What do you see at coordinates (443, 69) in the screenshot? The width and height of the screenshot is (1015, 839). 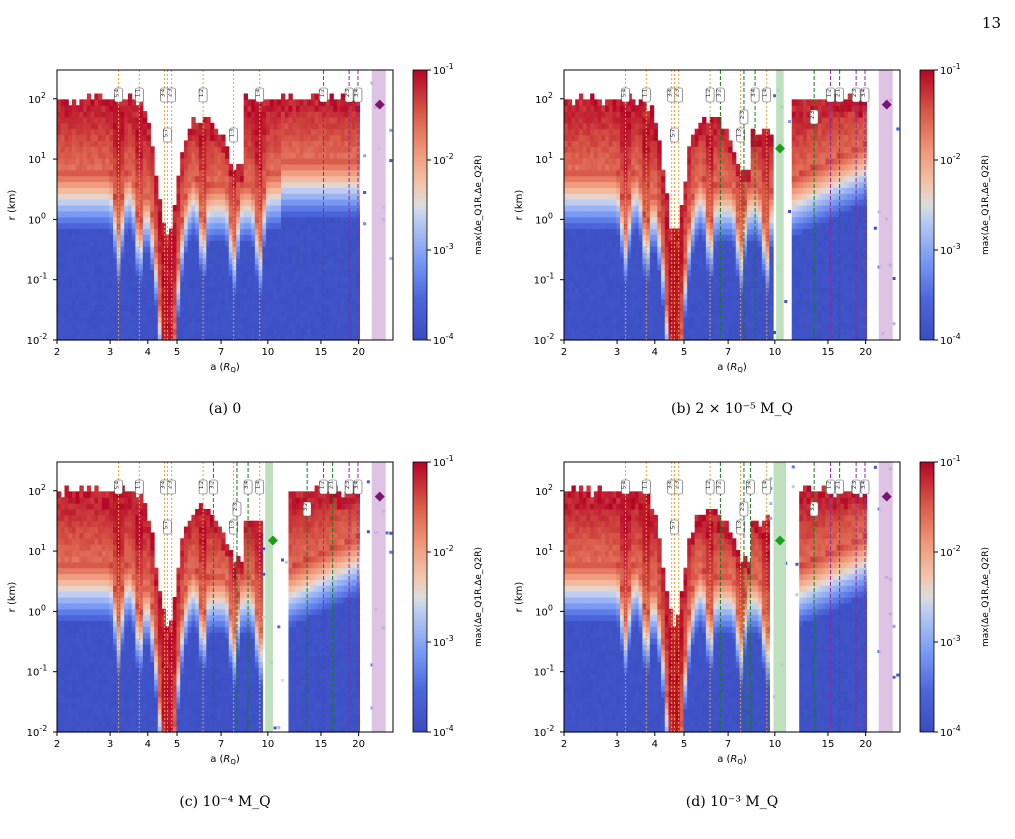 I see `colorbar-tick-label: 10-1` at bounding box center [443, 69].